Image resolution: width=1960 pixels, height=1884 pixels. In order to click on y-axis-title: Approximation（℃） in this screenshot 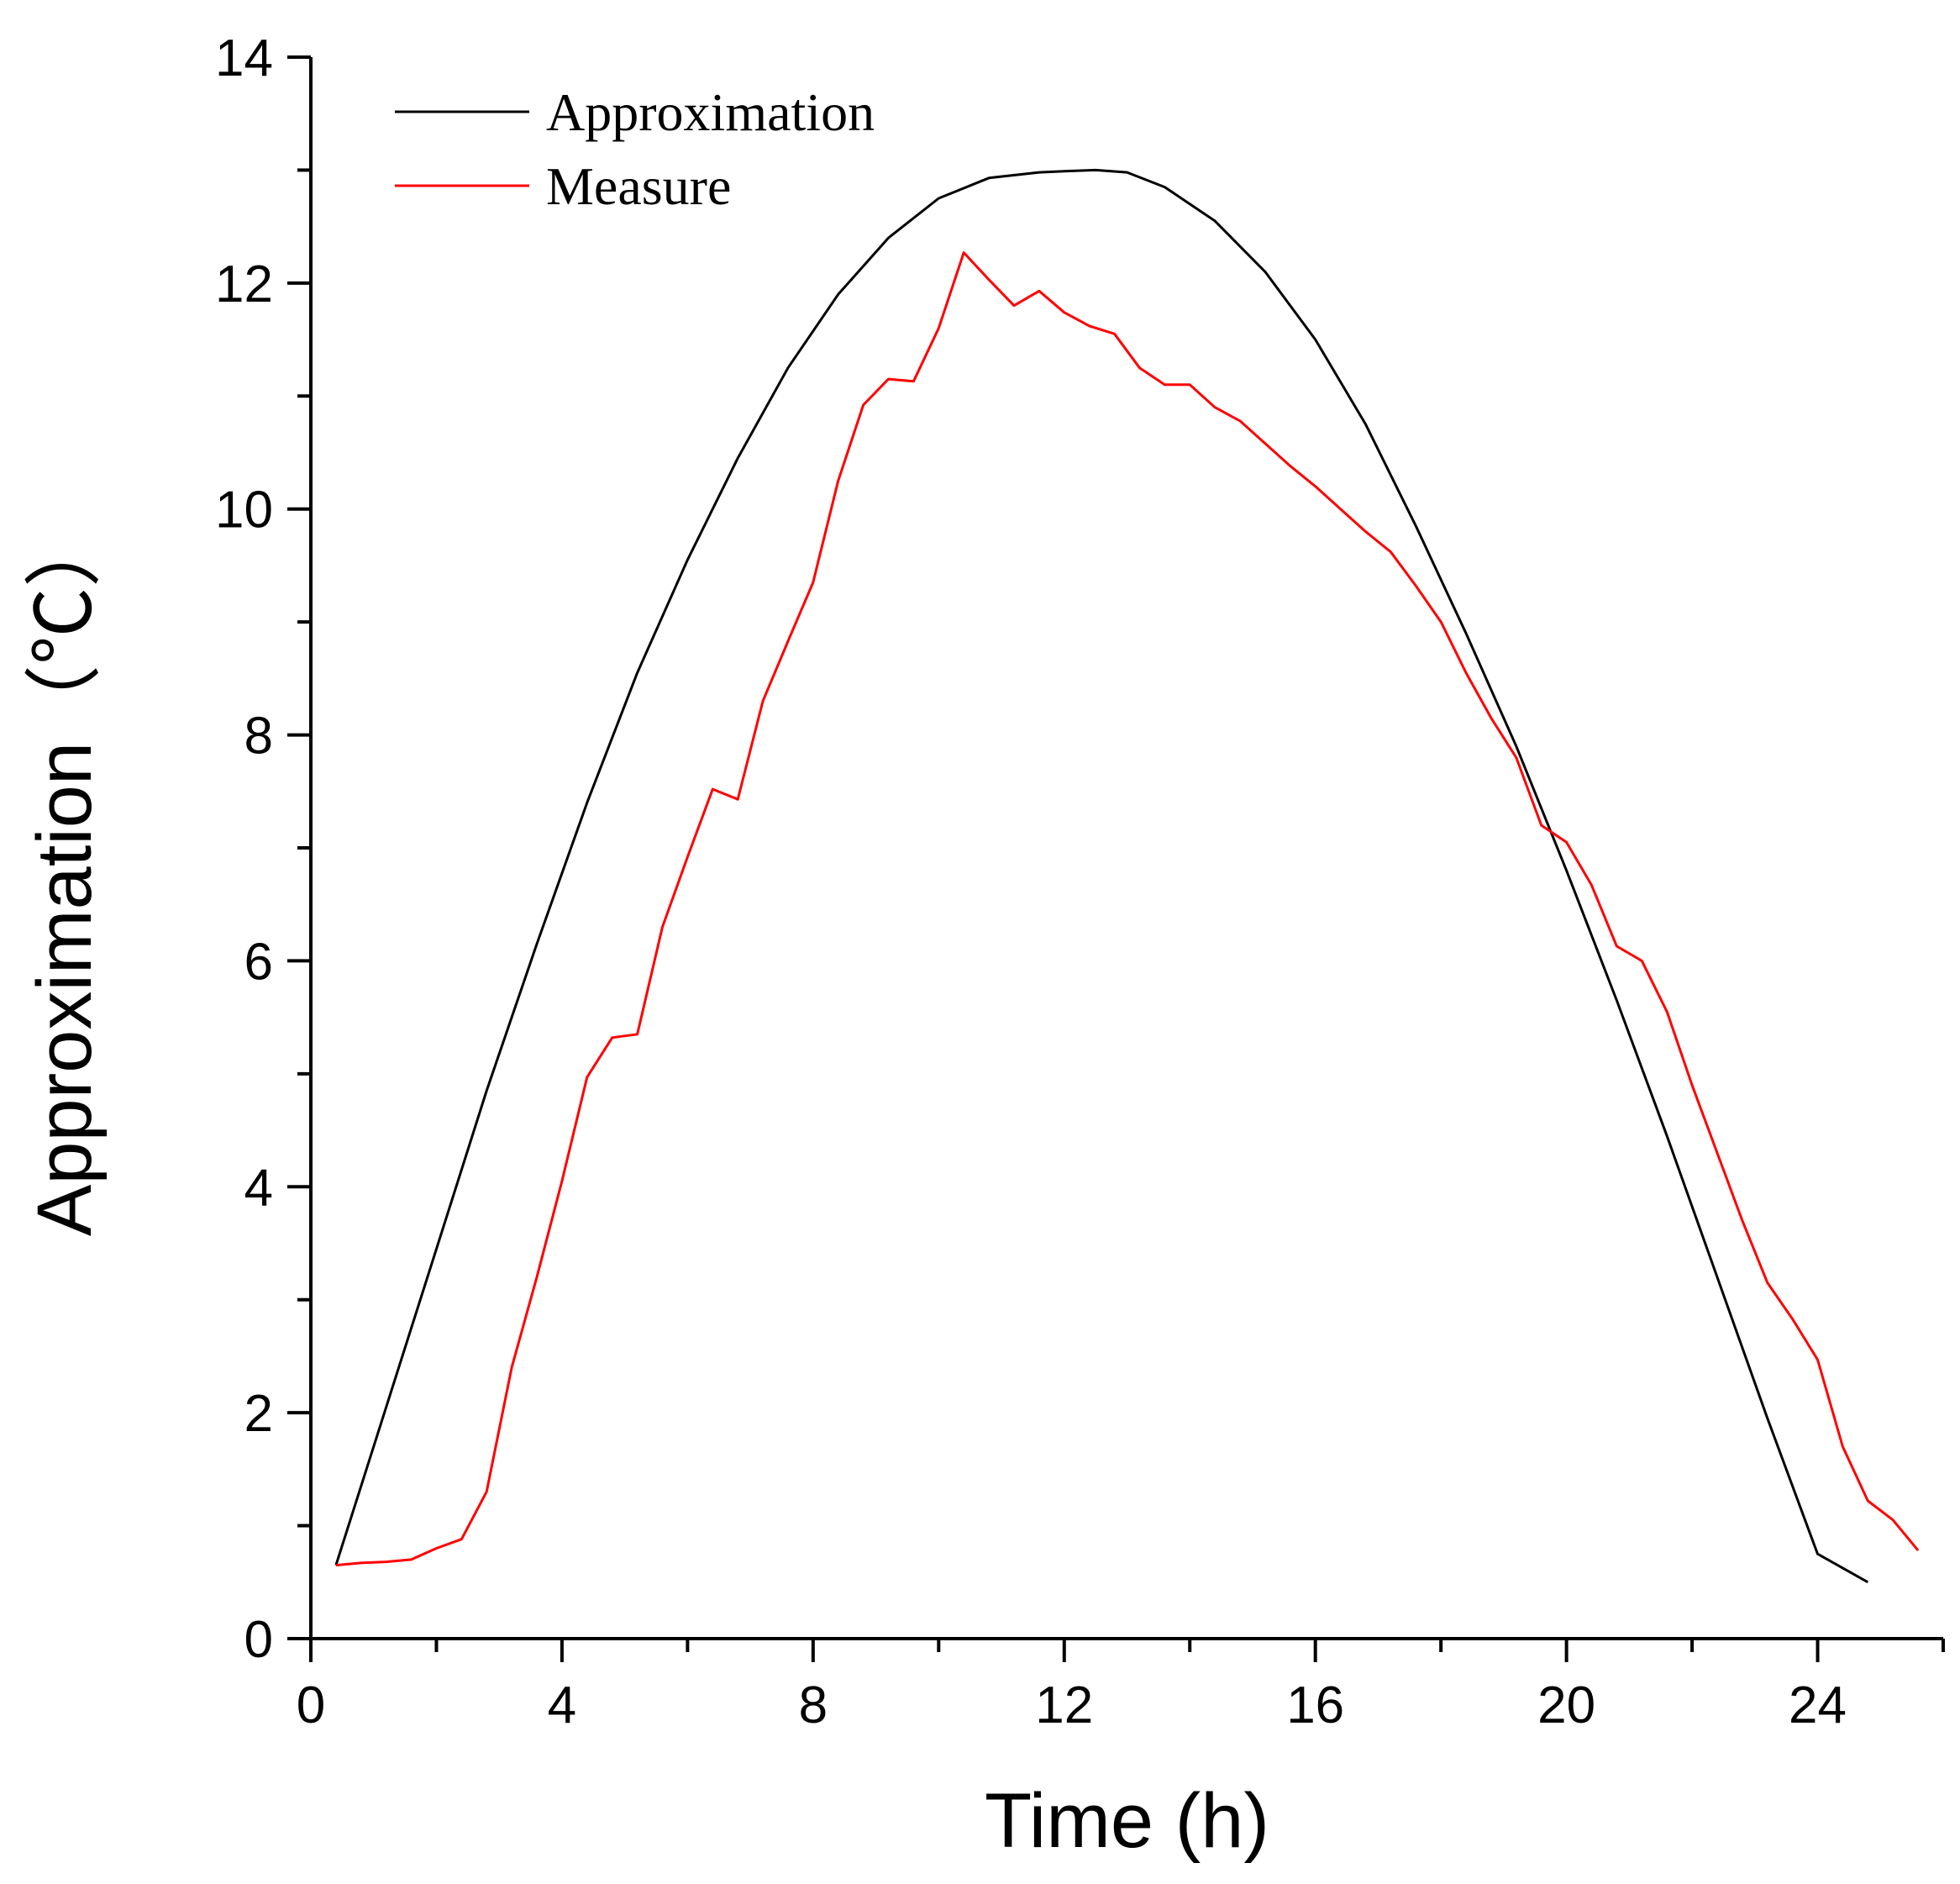, I will do `click(65, 873)`.